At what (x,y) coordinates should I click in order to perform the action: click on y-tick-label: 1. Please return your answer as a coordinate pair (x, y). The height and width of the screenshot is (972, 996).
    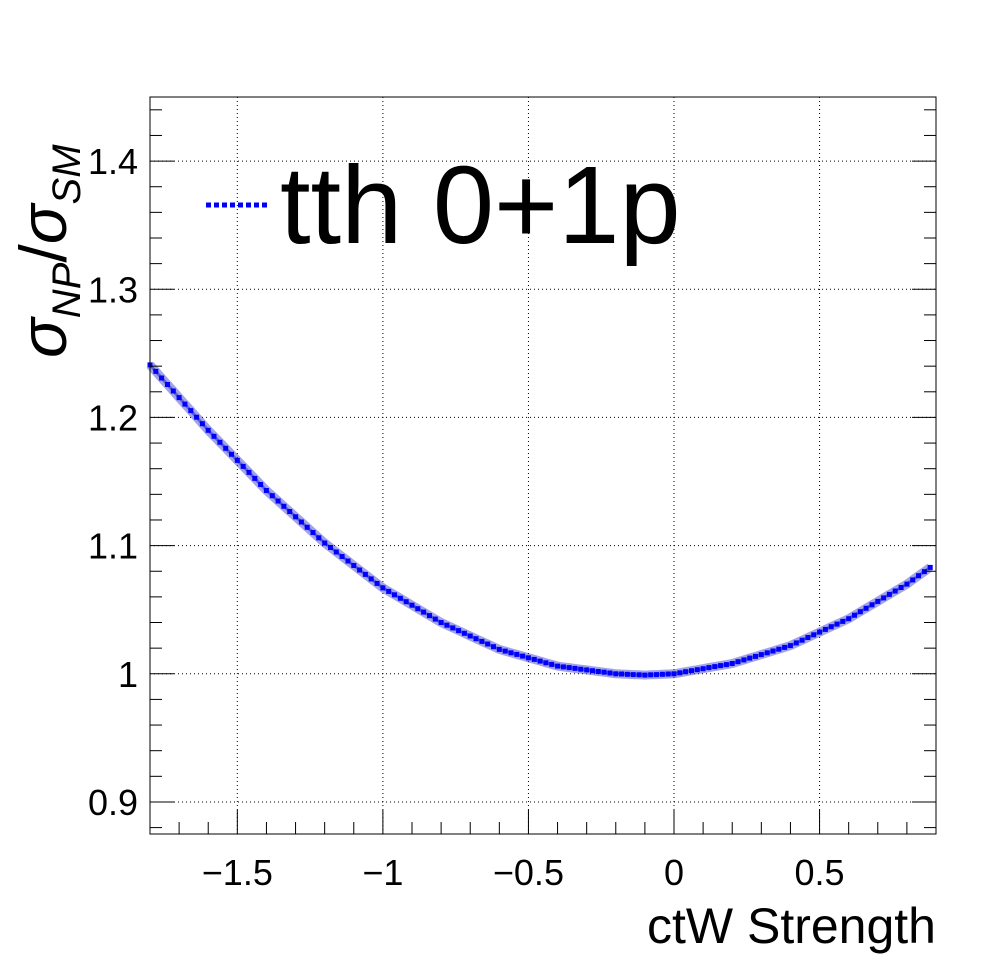
    Looking at the image, I should click on (128, 674).